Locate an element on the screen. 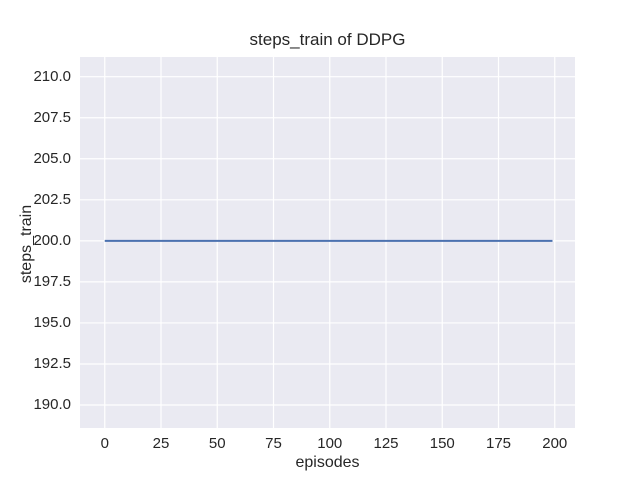 The height and width of the screenshot is (480, 640). y-tick-label: 200.0 is located at coordinates (52, 240).